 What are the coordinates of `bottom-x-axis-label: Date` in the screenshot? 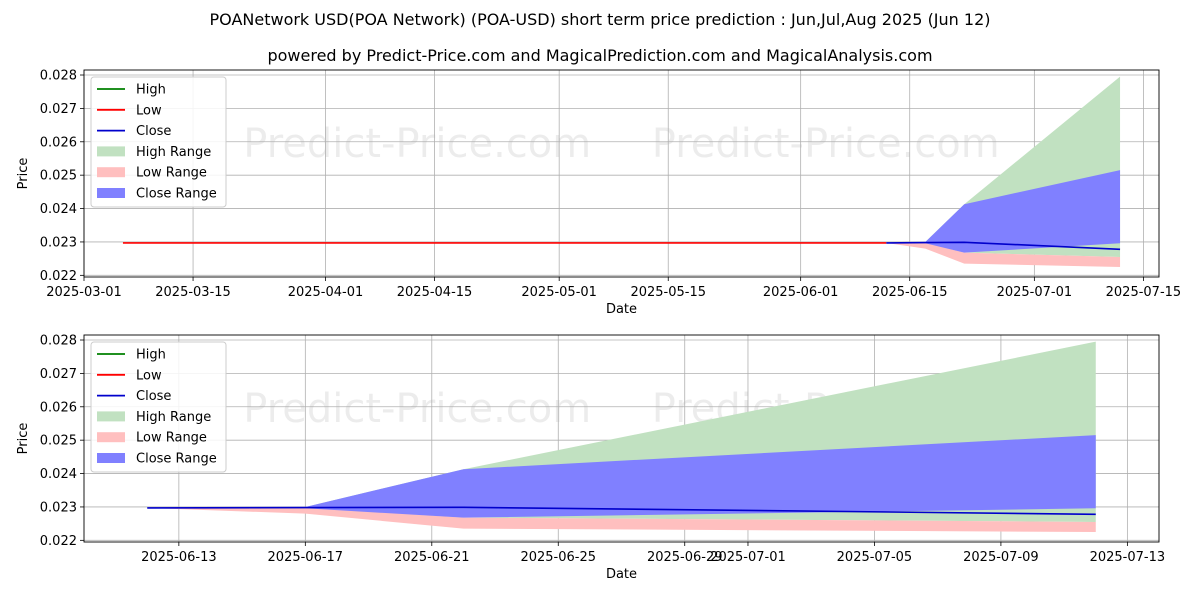 It's located at (621, 574).